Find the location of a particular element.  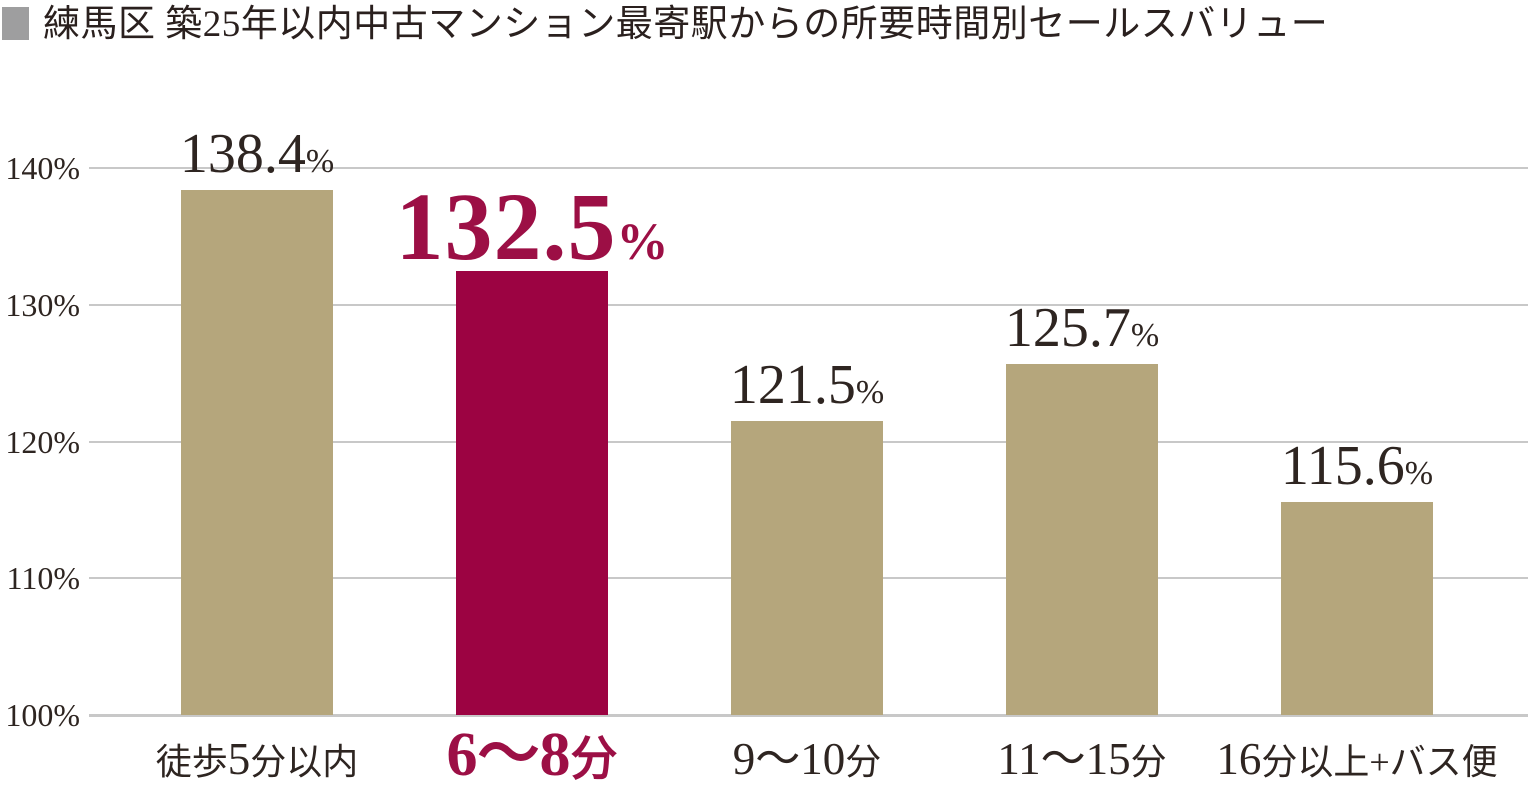

y-axis-tick-label: 130% is located at coordinates (42, 304).